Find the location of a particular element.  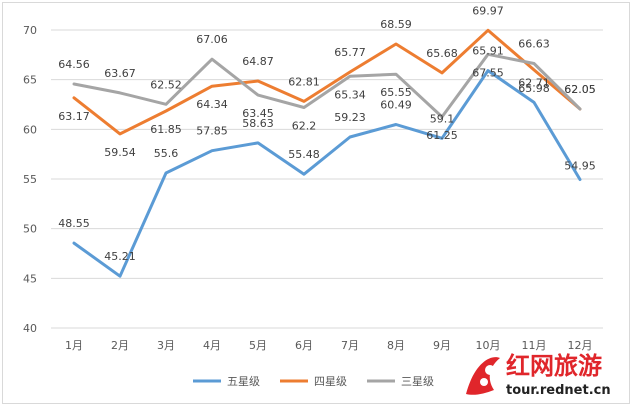

data-label: 62.05 is located at coordinates (580, 89).